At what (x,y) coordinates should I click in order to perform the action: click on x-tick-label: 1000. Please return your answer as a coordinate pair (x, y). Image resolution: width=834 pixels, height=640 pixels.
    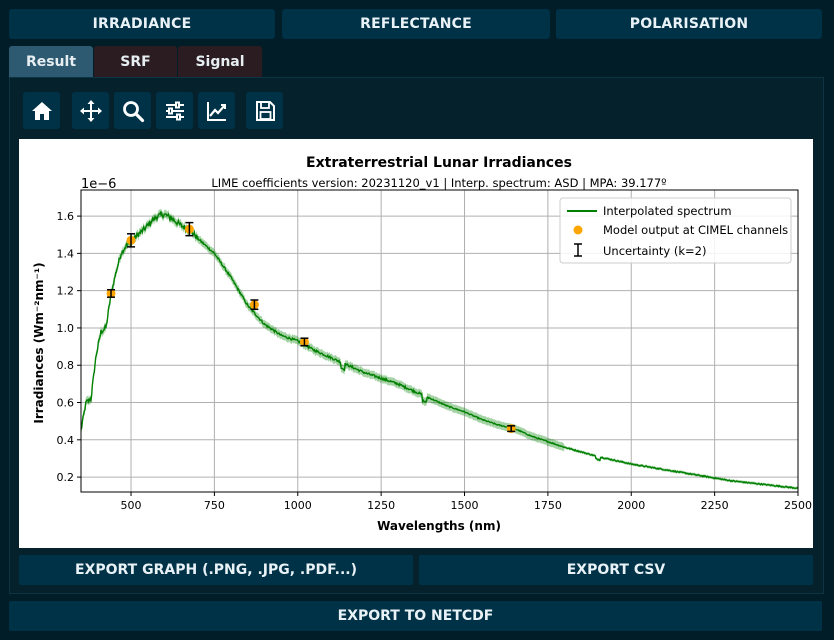
    Looking at the image, I should click on (298, 505).